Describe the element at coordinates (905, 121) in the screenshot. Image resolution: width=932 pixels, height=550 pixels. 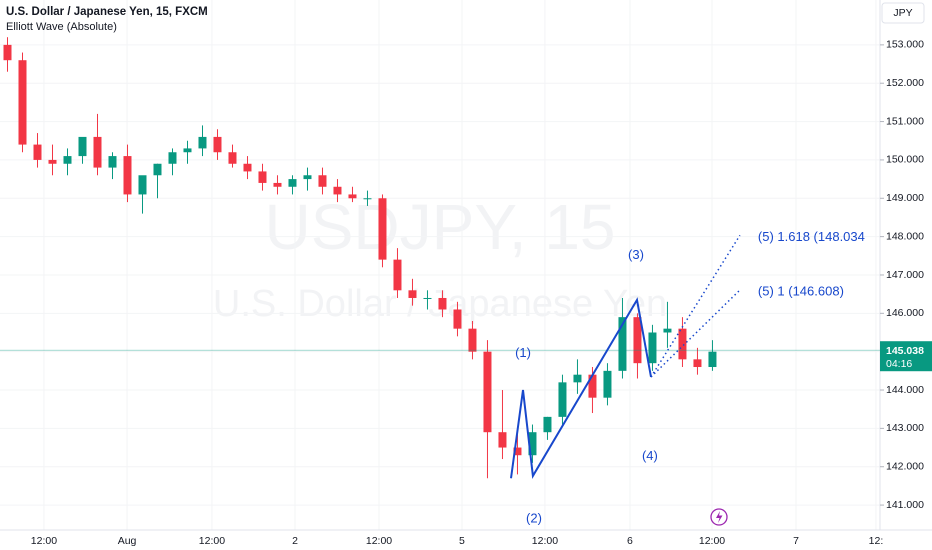
I see `y-tick-label: 151.000` at that location.